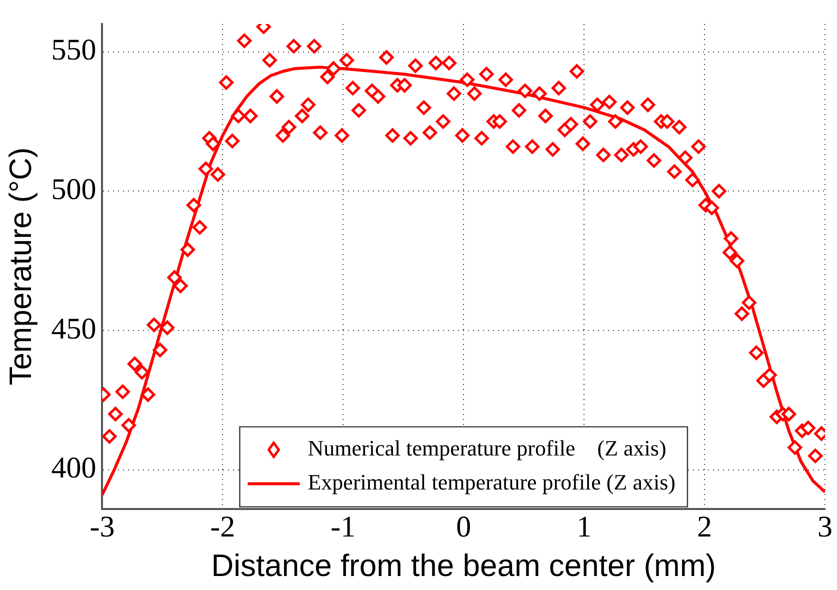 Image resolution: width=837 pixels, height=590 pixels. Describe the element at coordinates (73, 50) in the screenshot. I see `y-tick-label: 550` at that location.